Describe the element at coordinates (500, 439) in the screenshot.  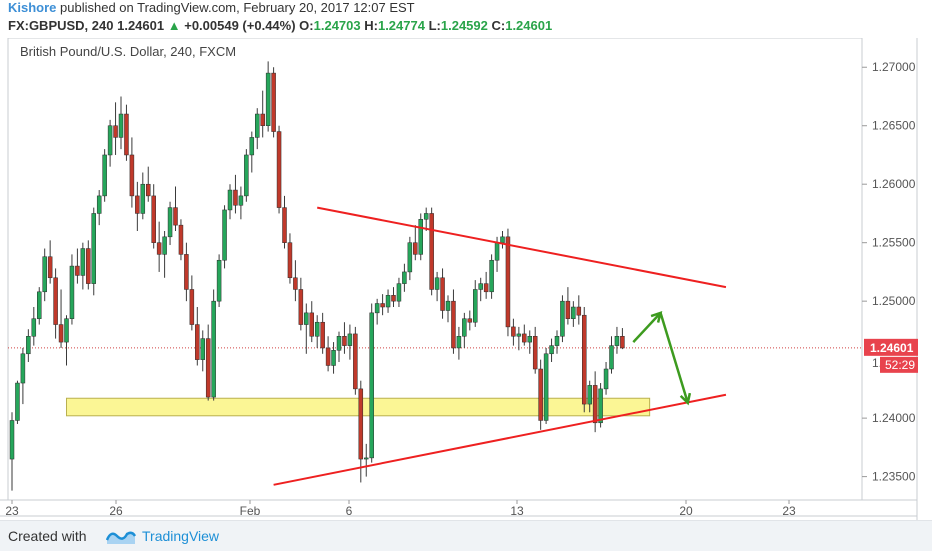
I see `support-trendline` at that location.